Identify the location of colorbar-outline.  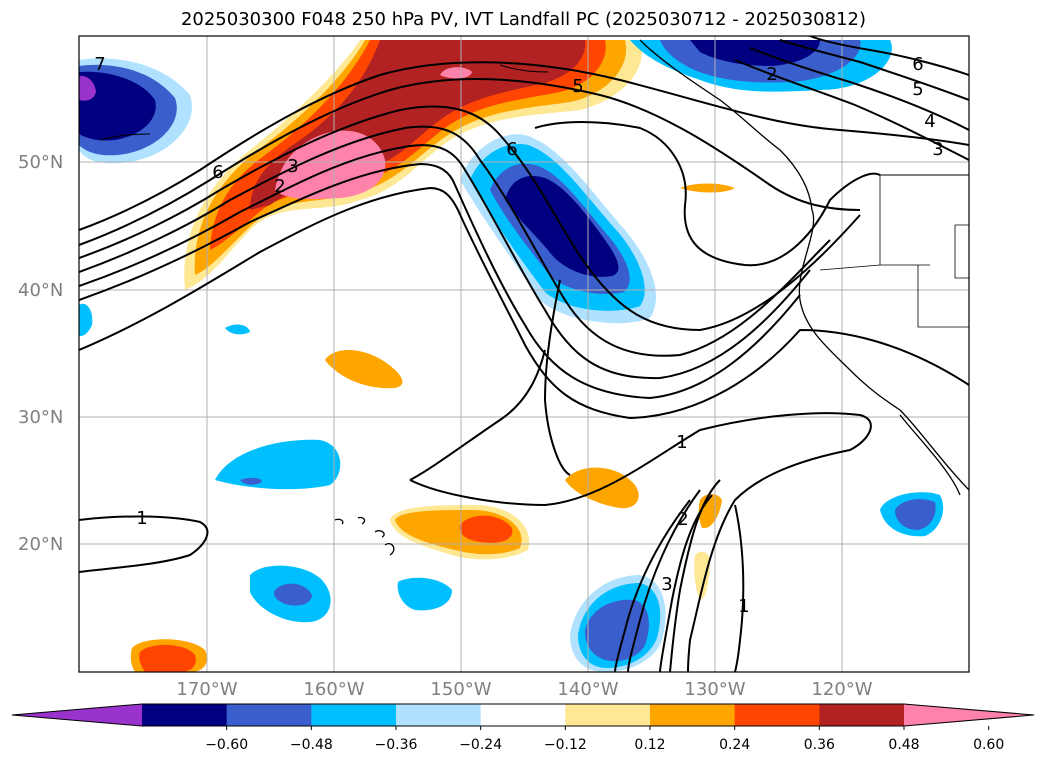
(523, 715).